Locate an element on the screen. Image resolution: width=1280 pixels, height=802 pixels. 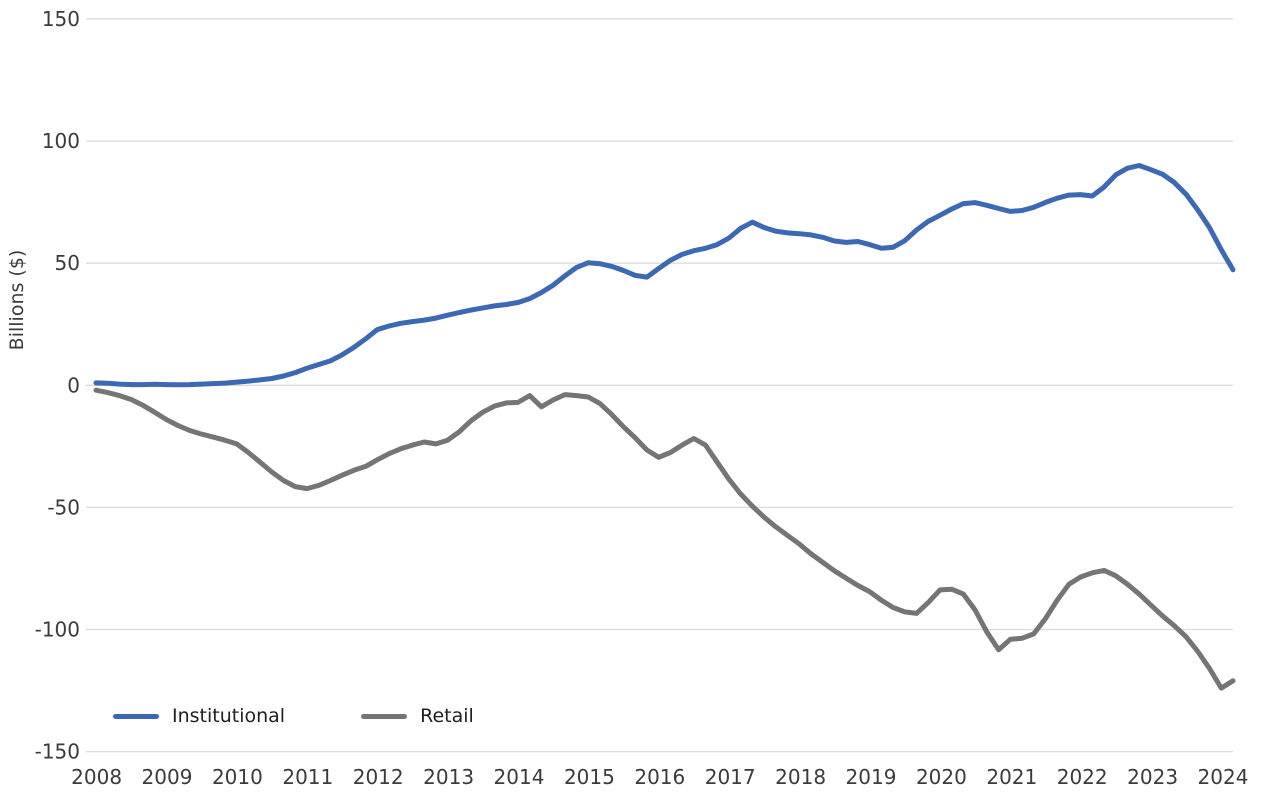
x-tick-label-2018: 2018 is located at coordinates (800, 777).